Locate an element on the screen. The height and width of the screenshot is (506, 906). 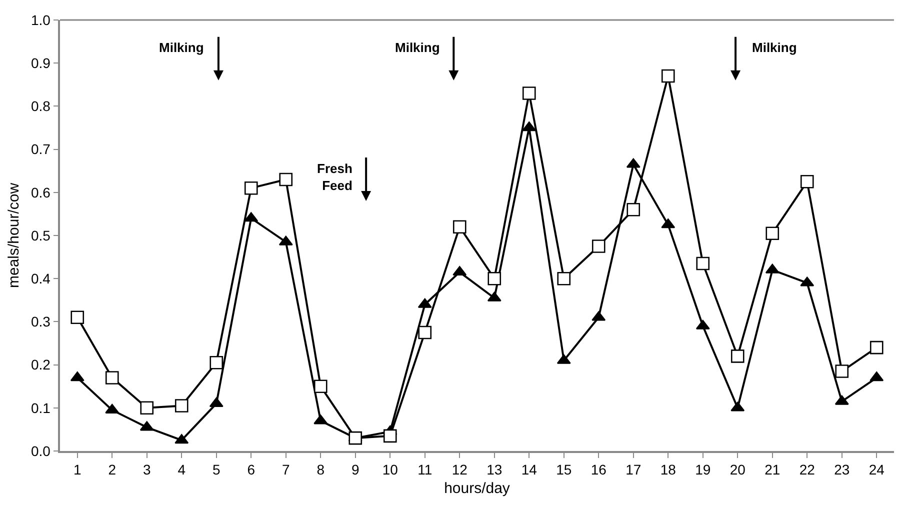
x-tick-label: 9 is located at coordinates (355, 470).